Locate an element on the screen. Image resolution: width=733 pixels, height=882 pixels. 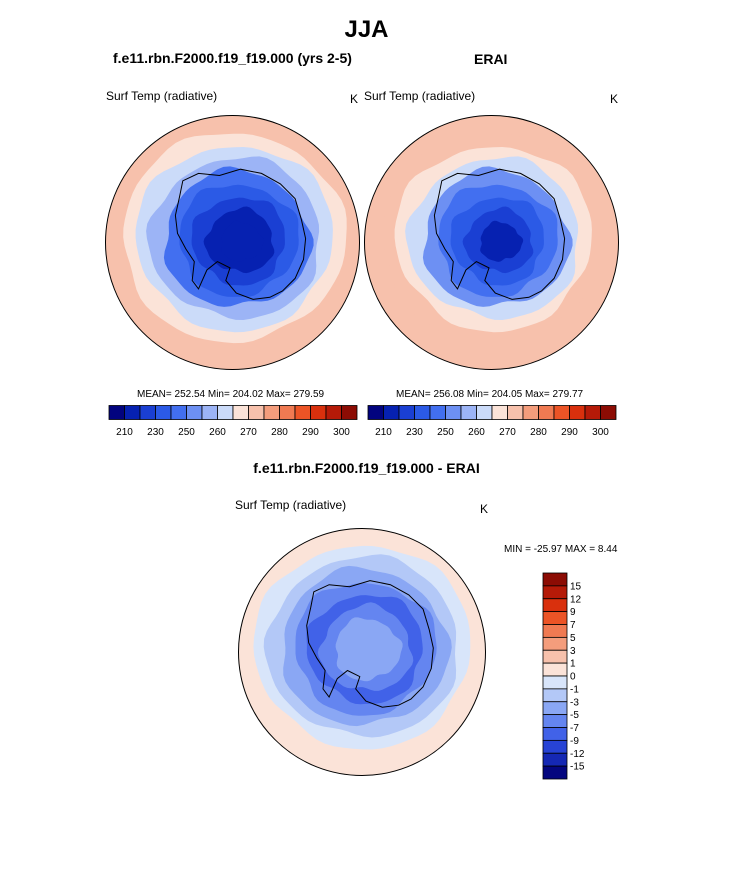
colorbar-tick-label: -7 is located at coordinates (574, 728).